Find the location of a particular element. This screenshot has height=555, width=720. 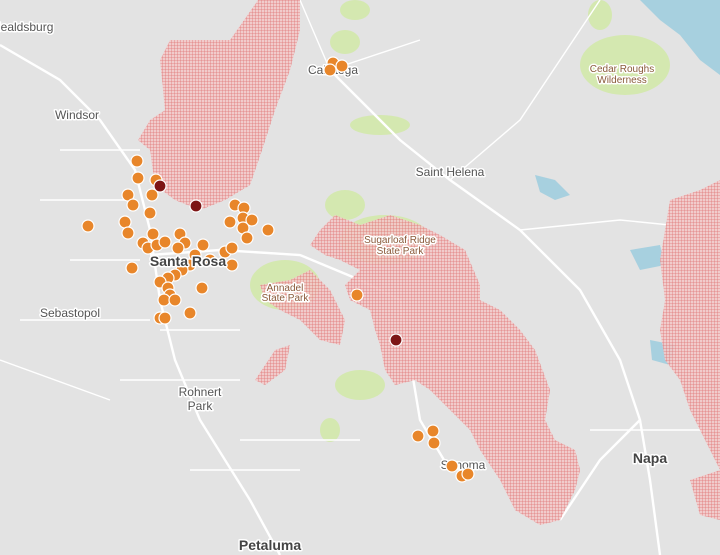

park-label: Sugarloaf Ridge State Park is located at coordinates (400, 246).